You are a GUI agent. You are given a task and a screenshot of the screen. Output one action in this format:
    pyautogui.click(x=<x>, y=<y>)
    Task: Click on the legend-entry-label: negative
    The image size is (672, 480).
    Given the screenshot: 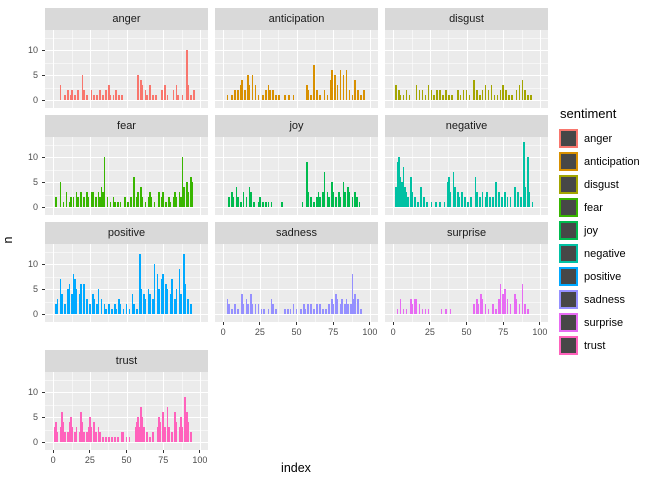 What is the action you would take?
    pyautogui.click(x=605, y=253)
    